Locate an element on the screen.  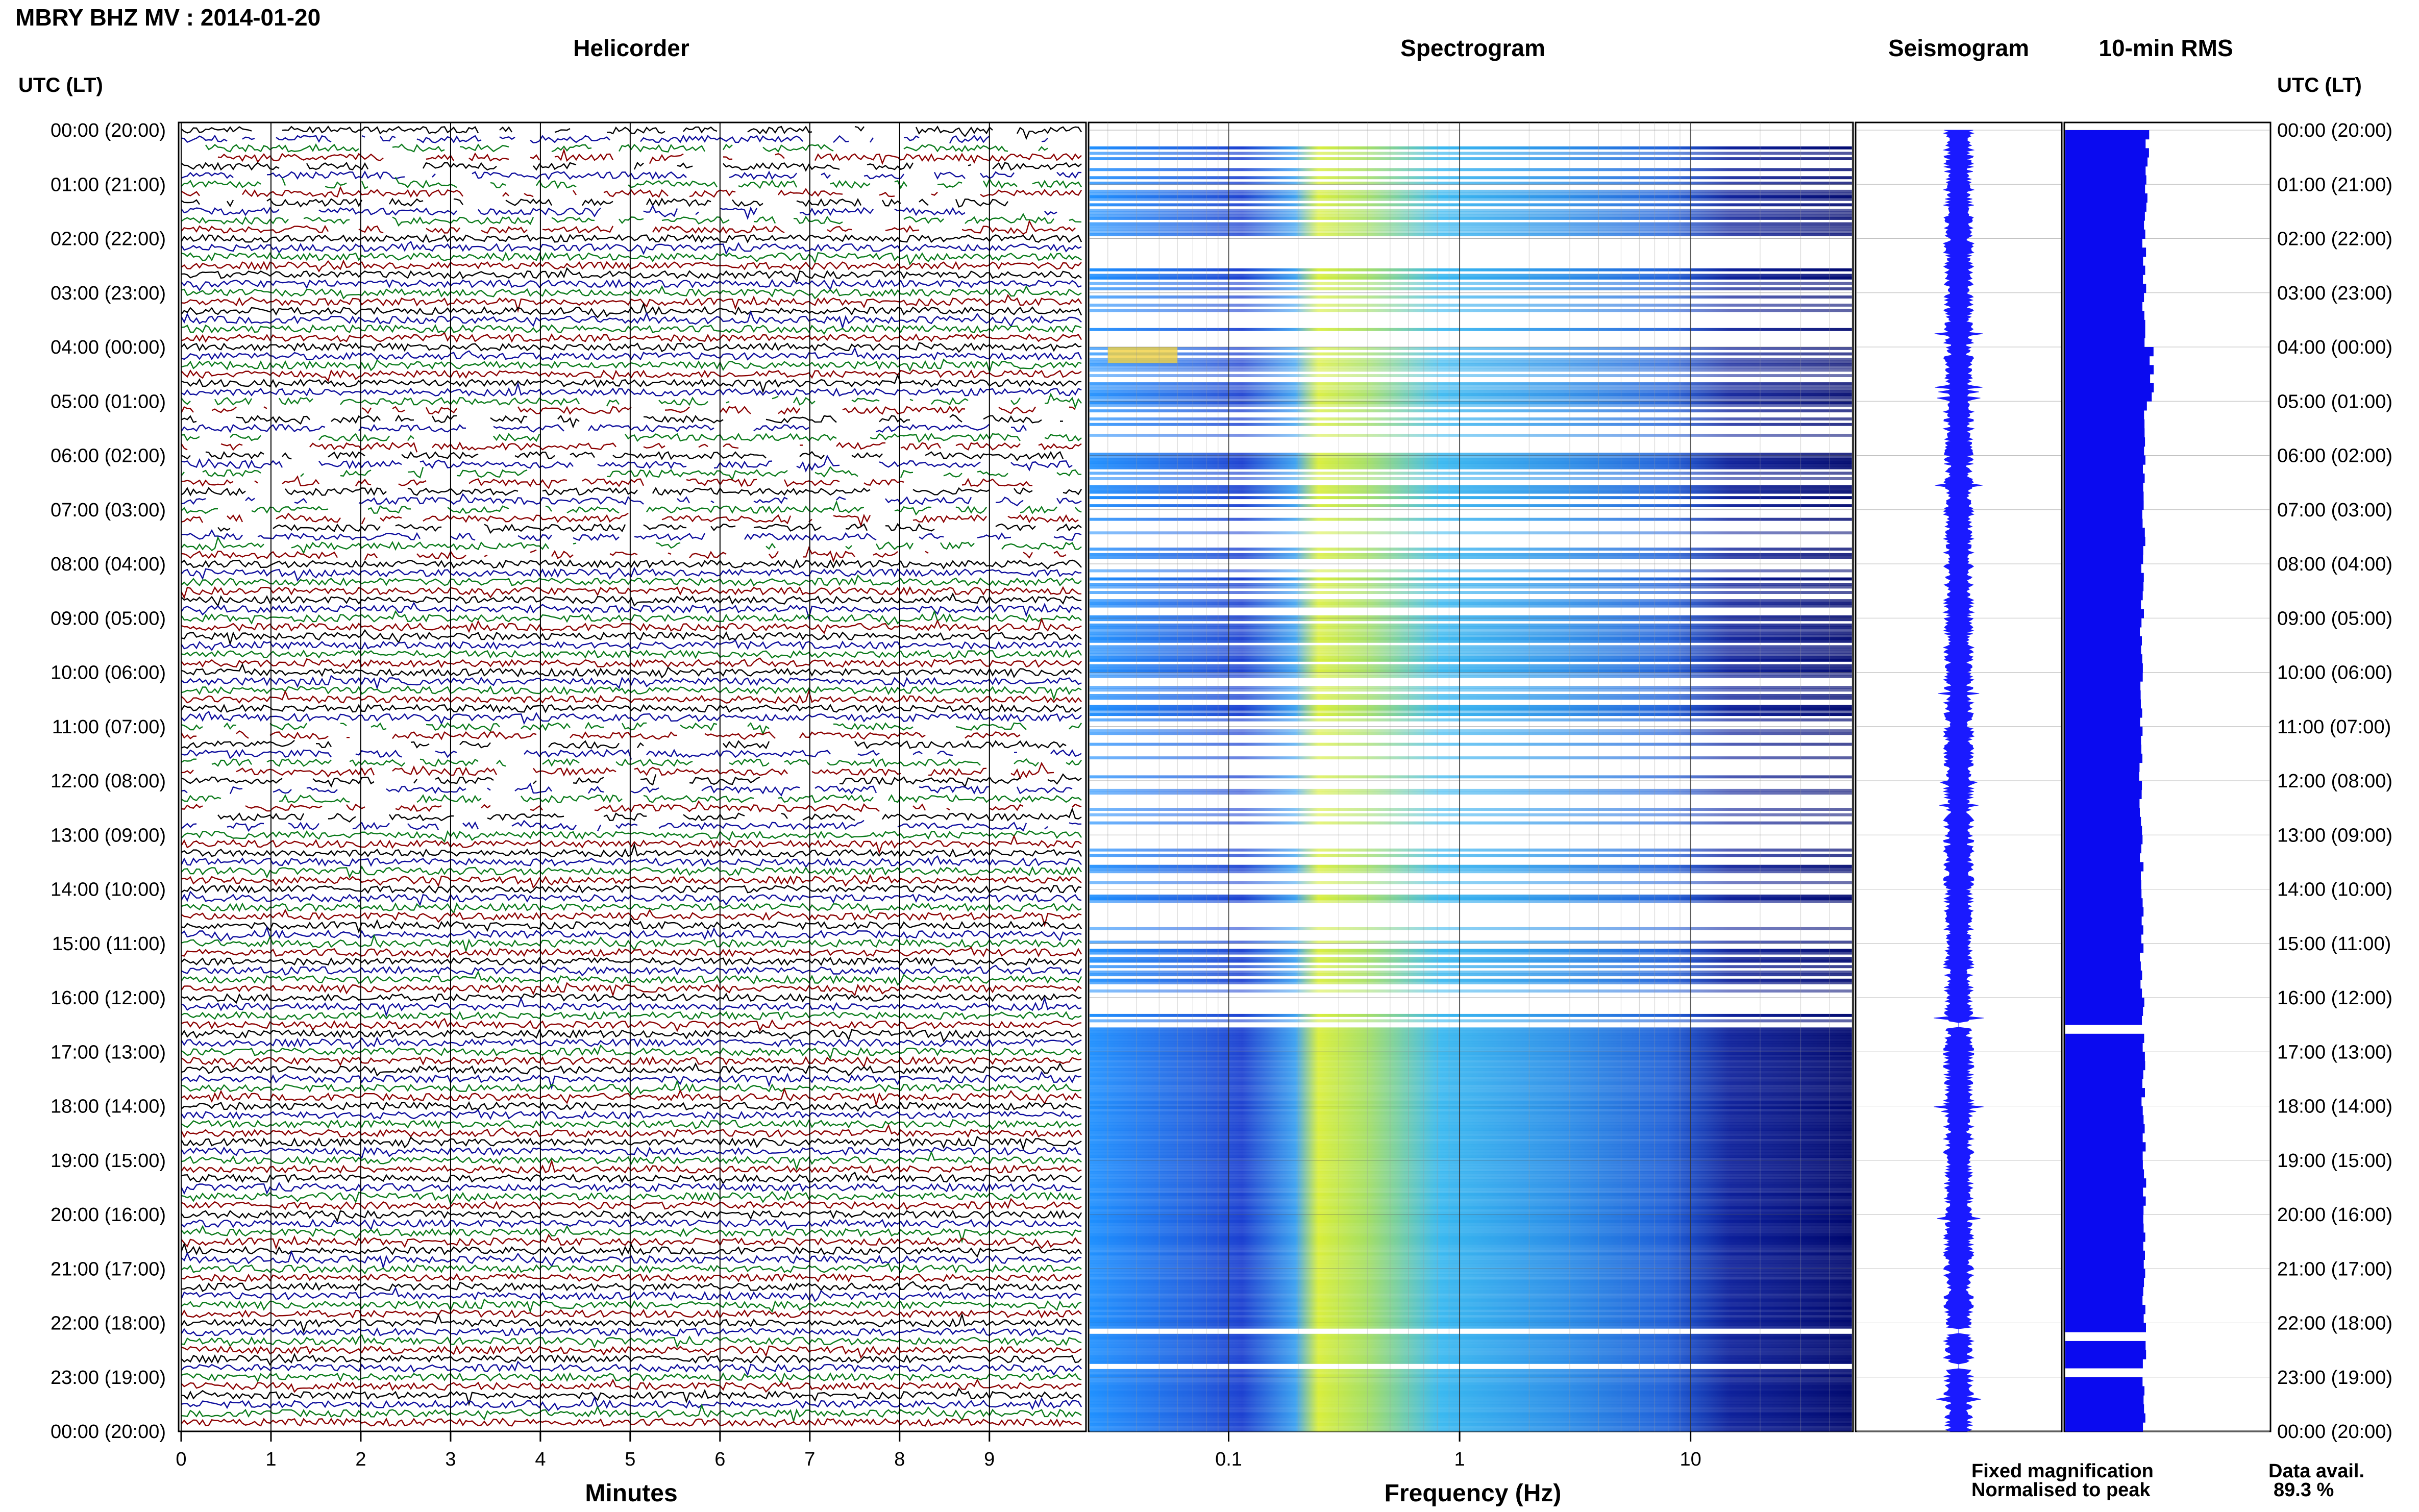
time-axis-title-left: UTC (LT) is located at coordinates (60, 85).